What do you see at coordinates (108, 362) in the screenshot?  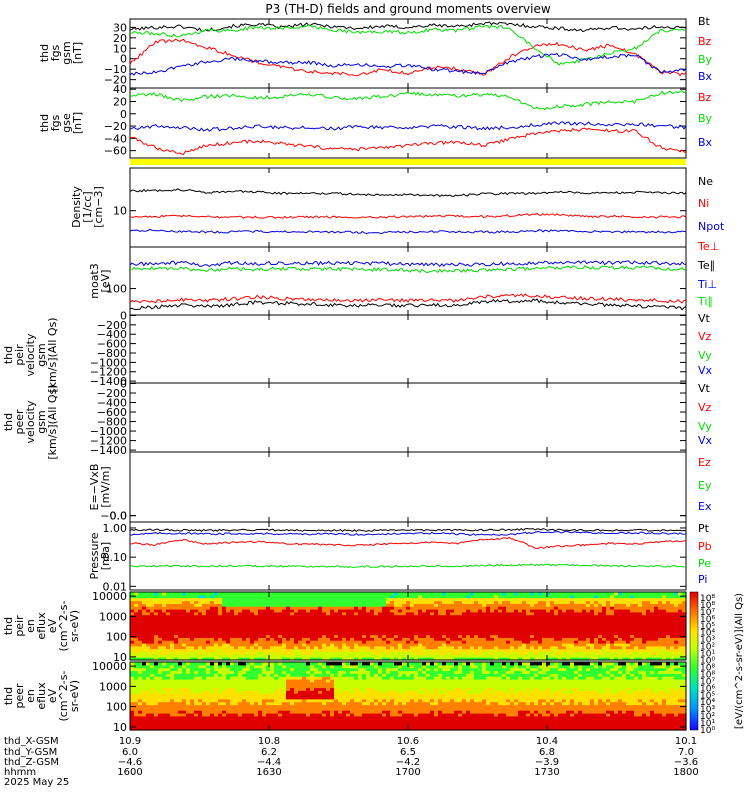 I see `y-tick-label: −1000` at bounding box center [108, 362].